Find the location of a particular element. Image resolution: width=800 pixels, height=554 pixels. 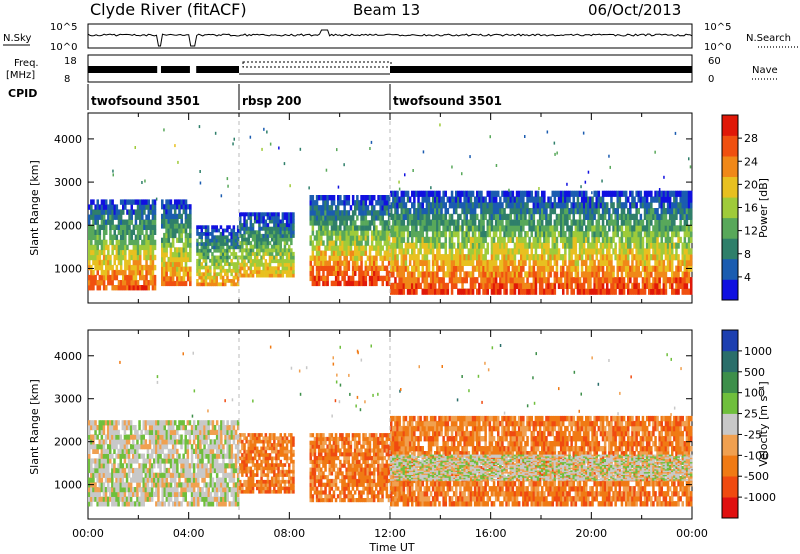

power-panel-sparse-point is located at coordinates (525, 136).